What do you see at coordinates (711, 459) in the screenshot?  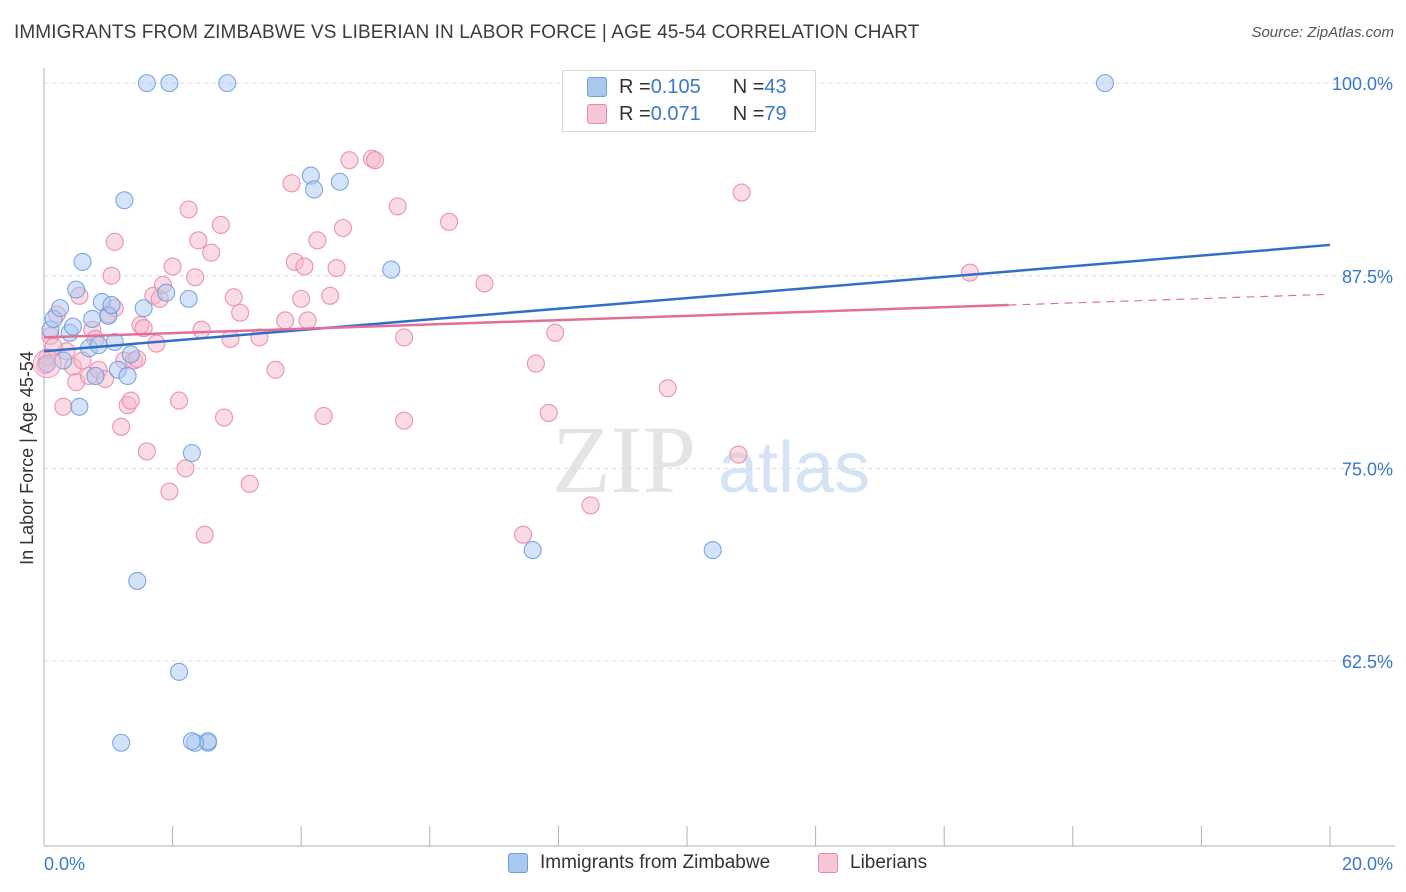 I see `watermark: ZIP atlas` at bounding box center [711, 459].